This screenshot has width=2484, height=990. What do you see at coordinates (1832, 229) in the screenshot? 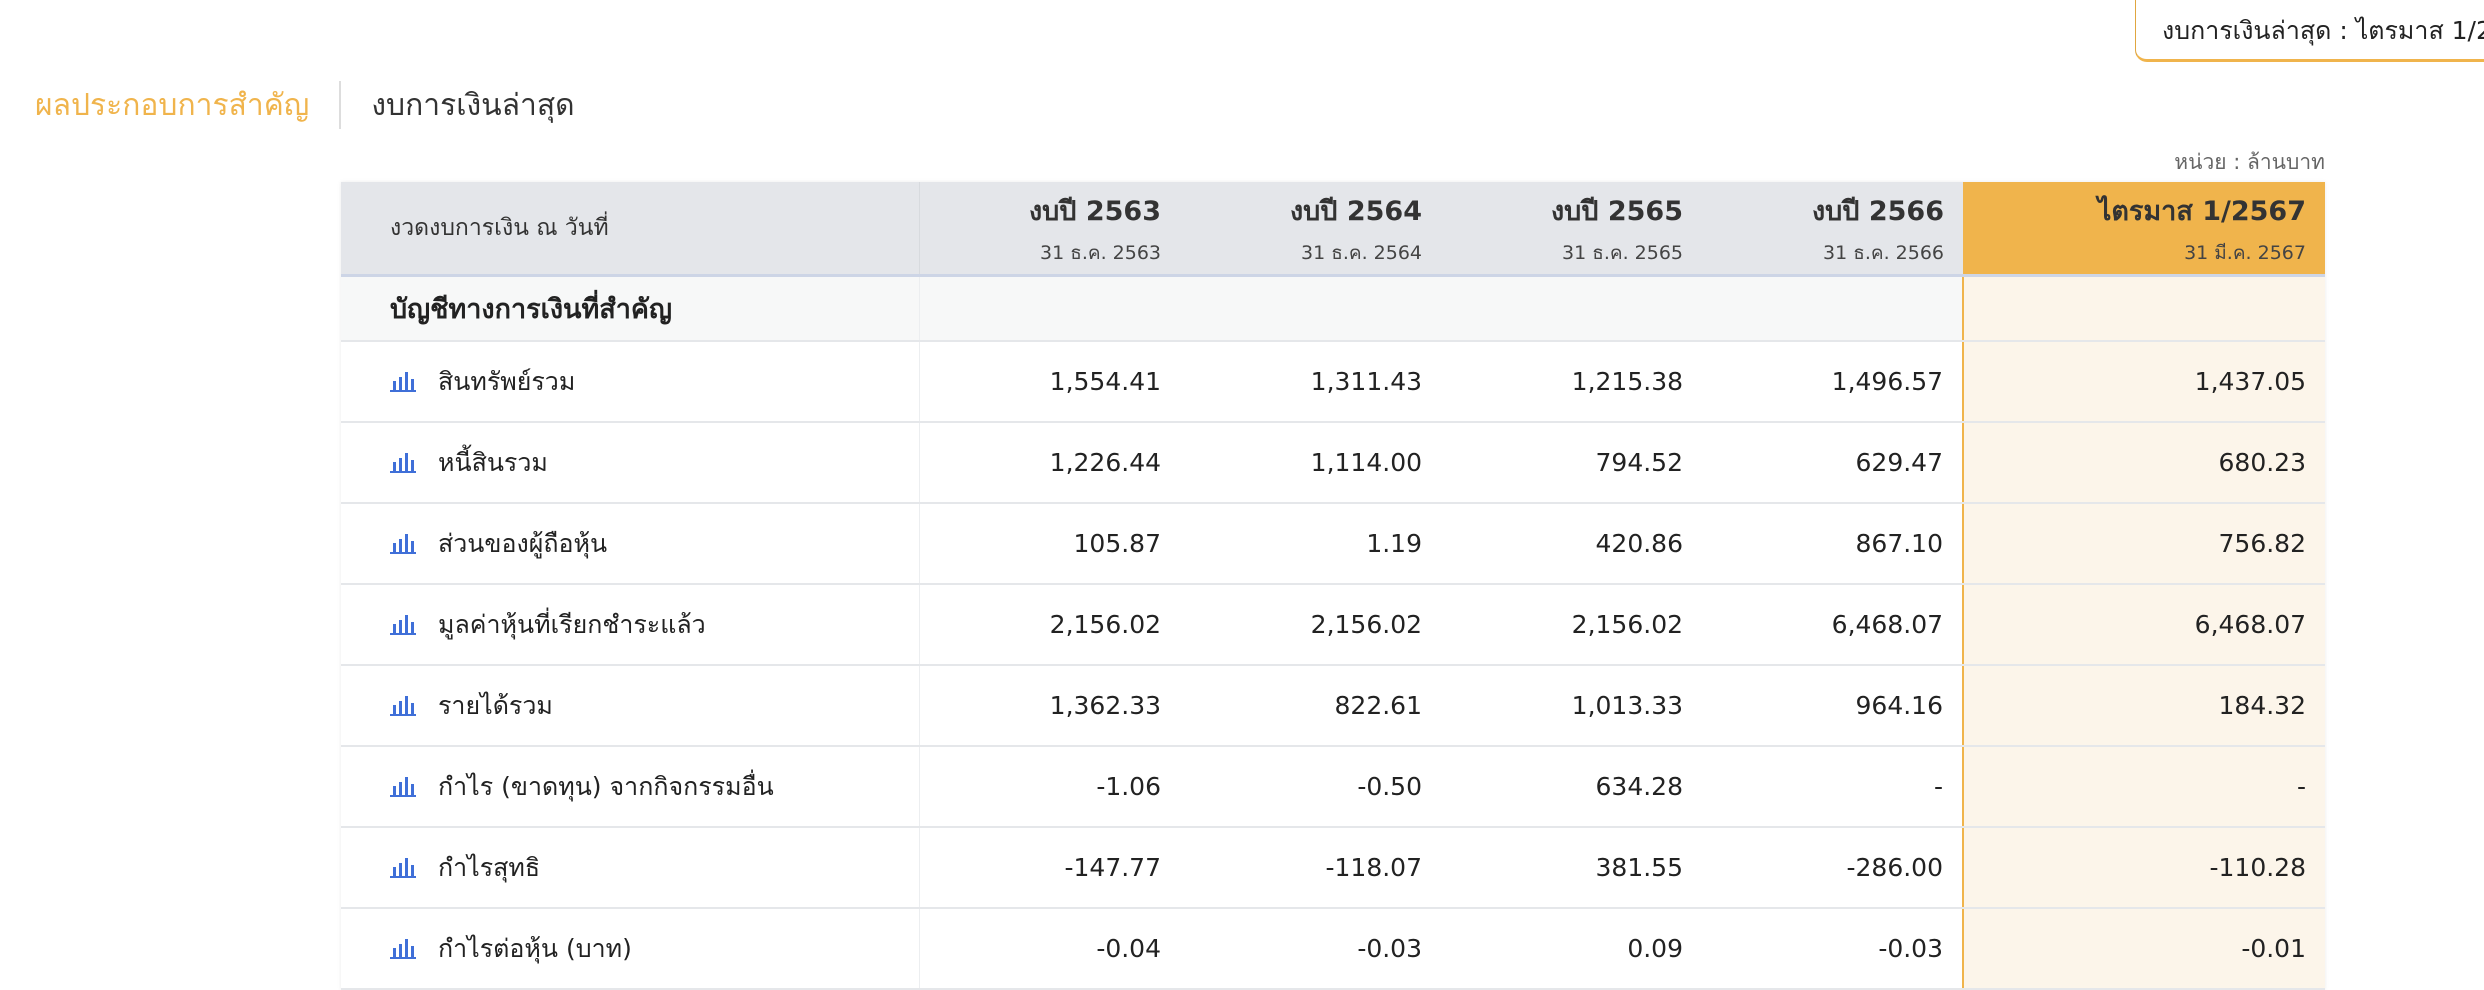
I see `header-col: งบปี 2566 31 ธ.ค. 2566` at bounding box center [1832, 229].